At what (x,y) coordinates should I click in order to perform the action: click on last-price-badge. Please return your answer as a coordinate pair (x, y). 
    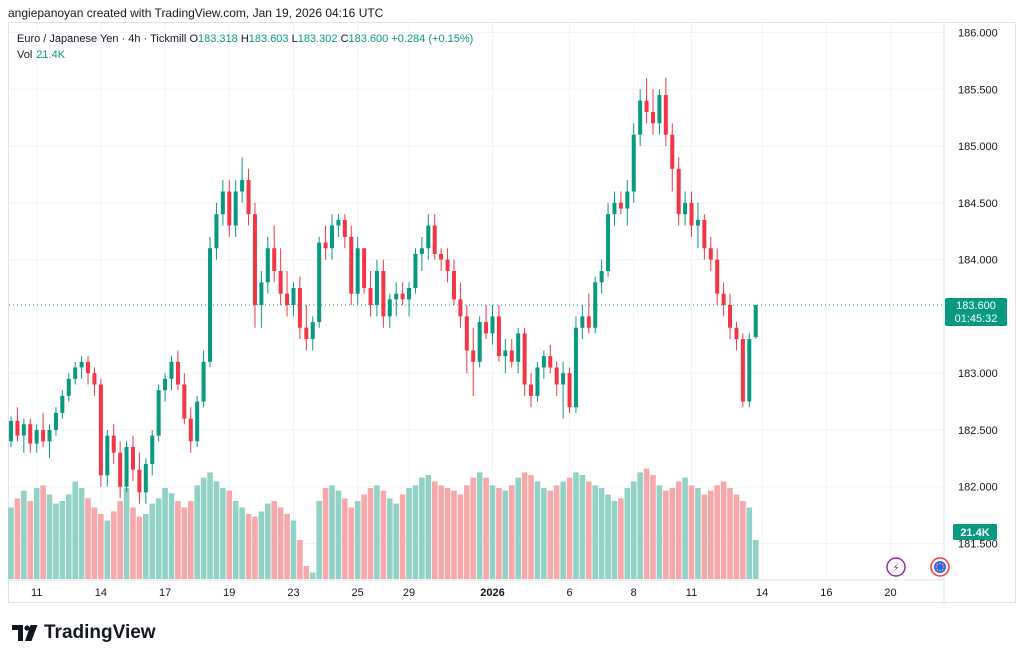
    Looking at the image, I should click on (976, 312).